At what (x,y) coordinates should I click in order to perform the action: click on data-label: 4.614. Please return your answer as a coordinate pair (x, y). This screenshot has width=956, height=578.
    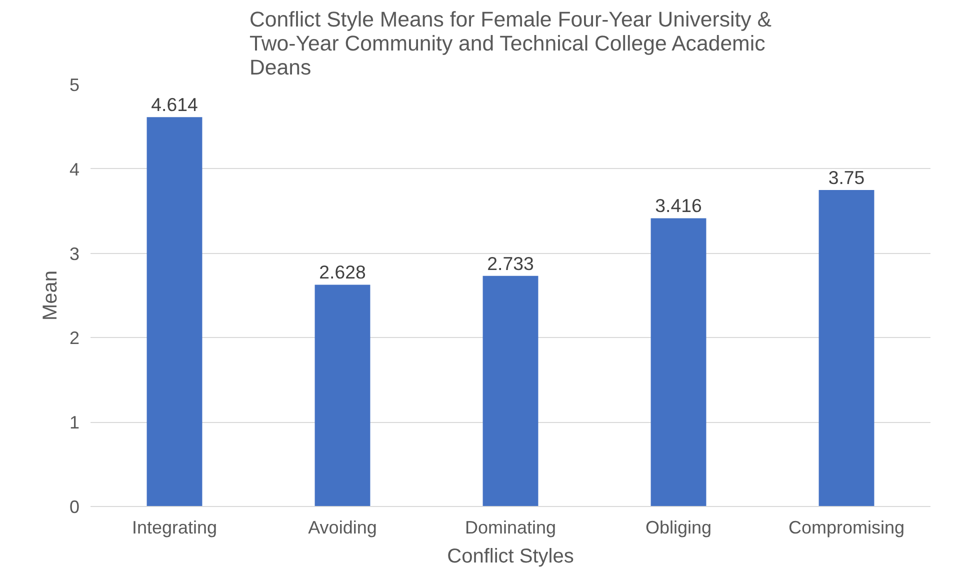
    Looking at the image, I should click on (174, 105).